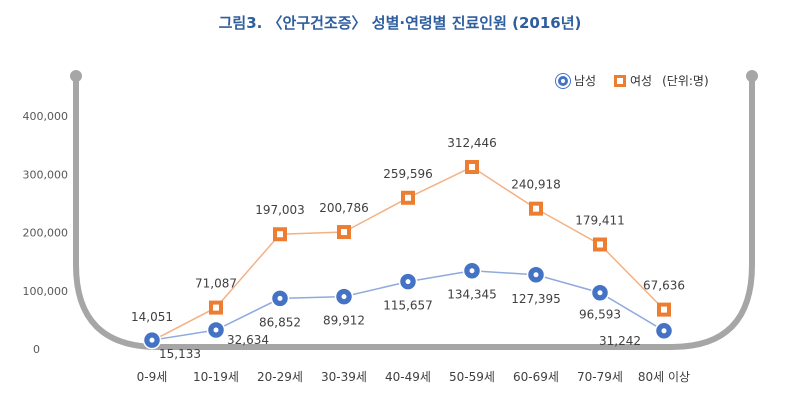  What do you see at coordinates (280, 322) in the screenshot?
I see `data-label-male: 86,852` at bounding box center [280, 322].